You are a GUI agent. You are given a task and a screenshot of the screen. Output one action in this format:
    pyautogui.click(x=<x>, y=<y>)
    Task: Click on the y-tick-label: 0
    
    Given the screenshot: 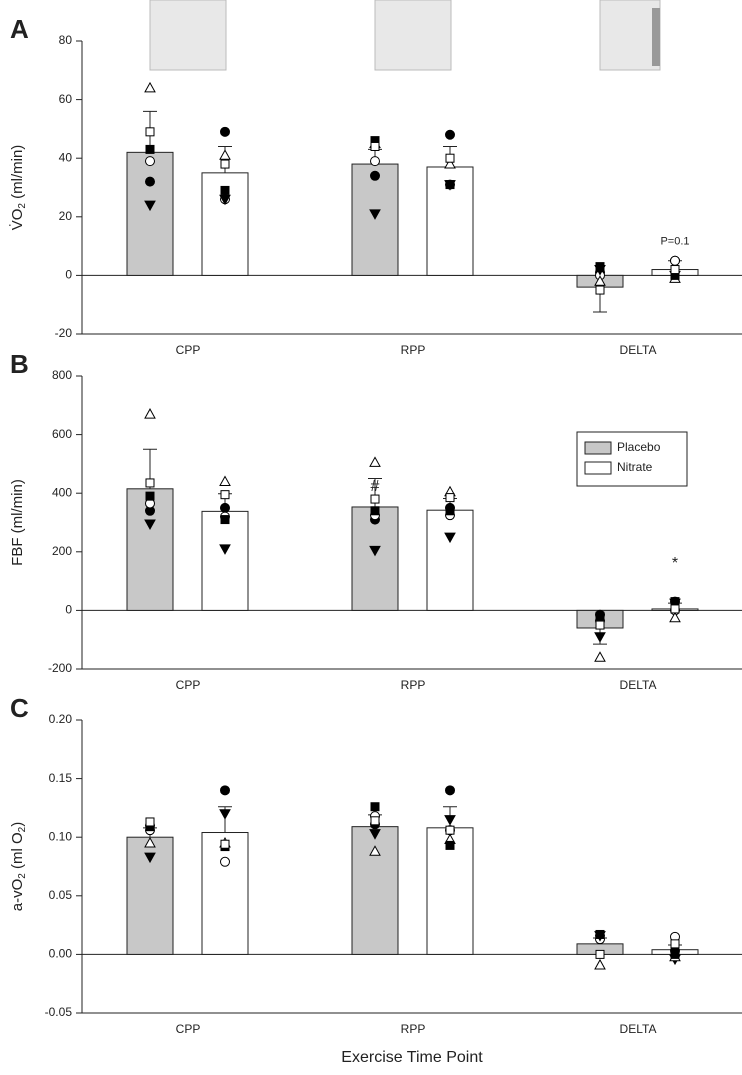 What is the action you would take?
    pyautogui.click(x=68, y=275)
    